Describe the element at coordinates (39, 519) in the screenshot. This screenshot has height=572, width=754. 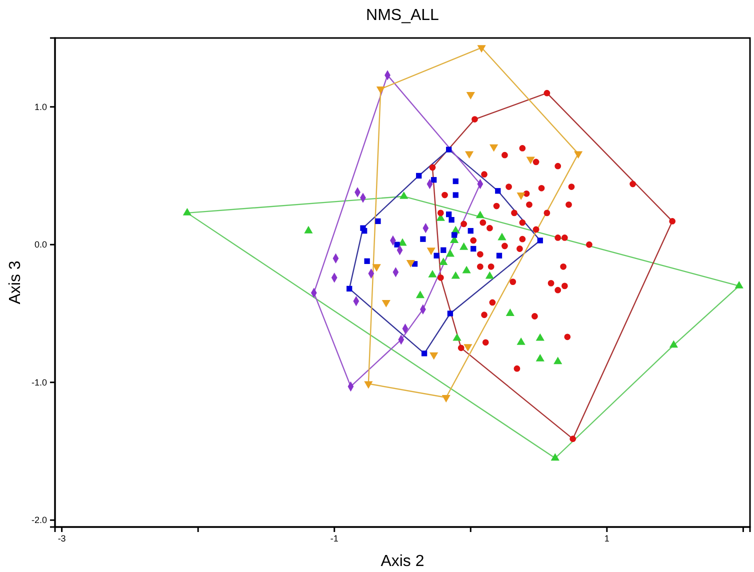
I see `y-tick-label: -2.0` at that location.